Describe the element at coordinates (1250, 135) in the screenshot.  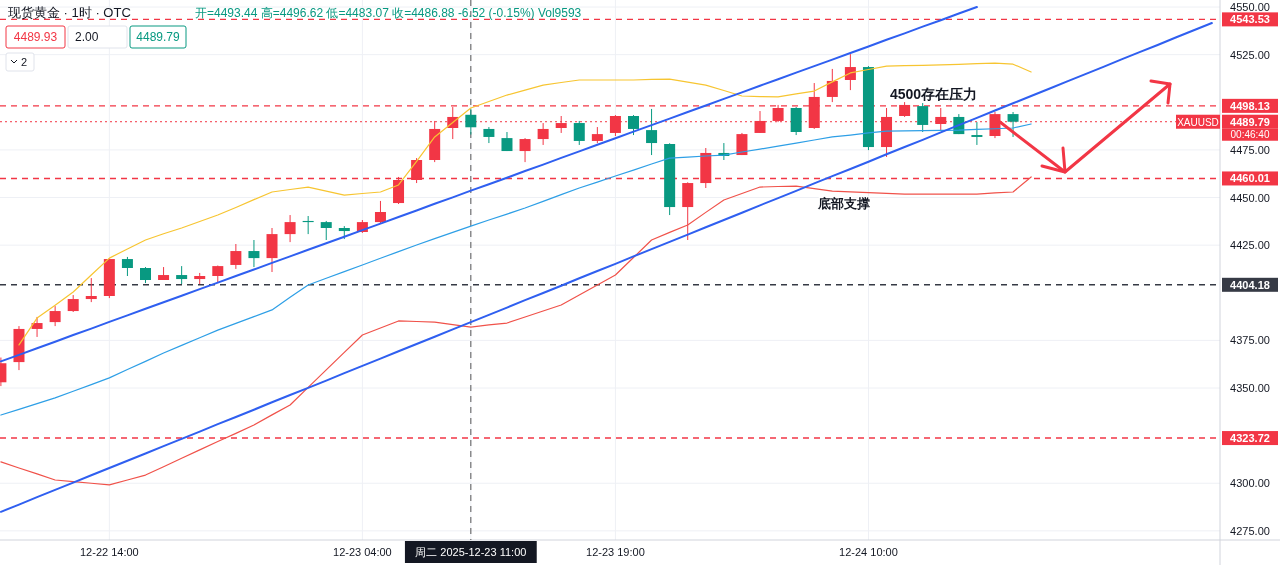
I see `text: 00:46:40` at that location.